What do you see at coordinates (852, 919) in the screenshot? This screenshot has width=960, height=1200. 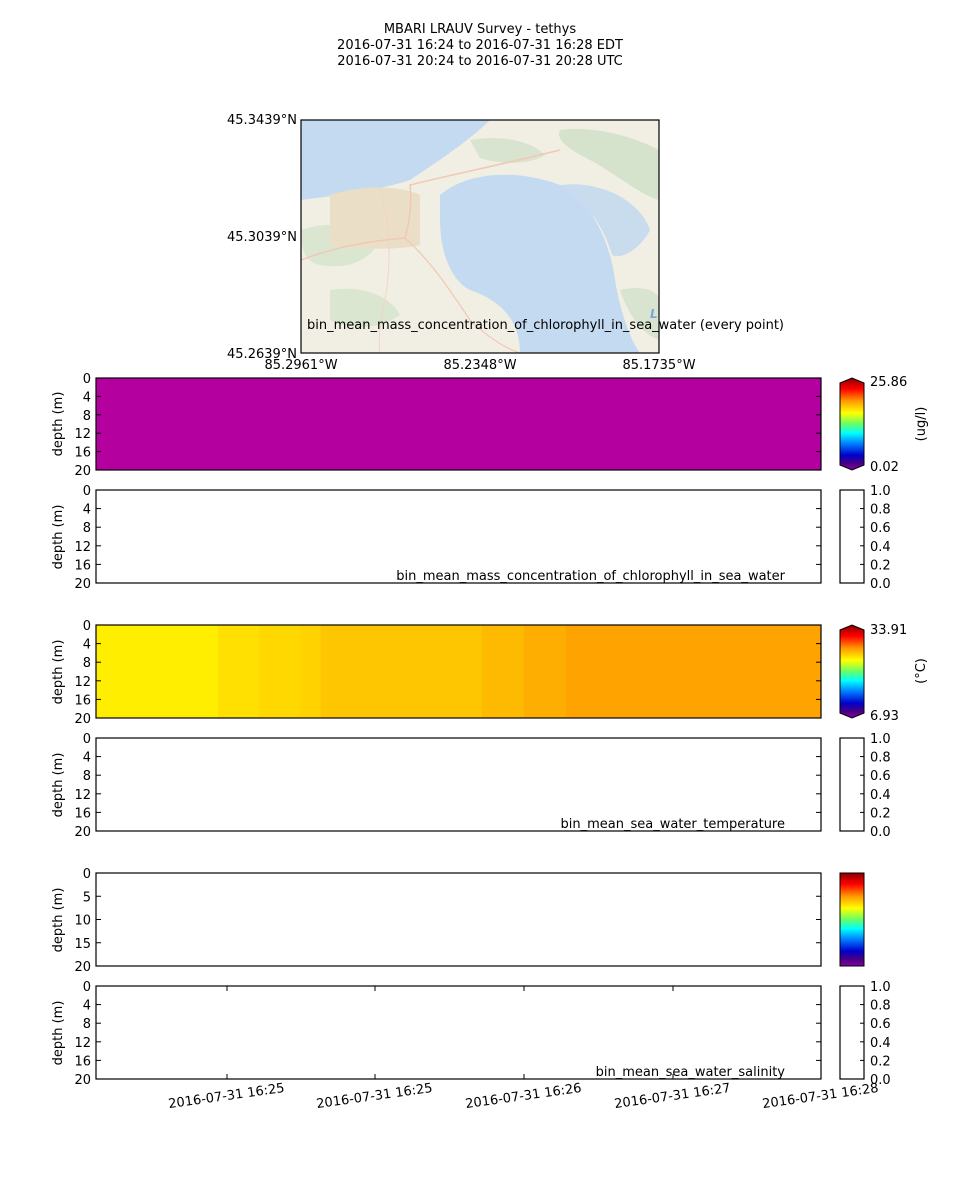 I see `salinity-colorbar` at bounding box center [852, 919].